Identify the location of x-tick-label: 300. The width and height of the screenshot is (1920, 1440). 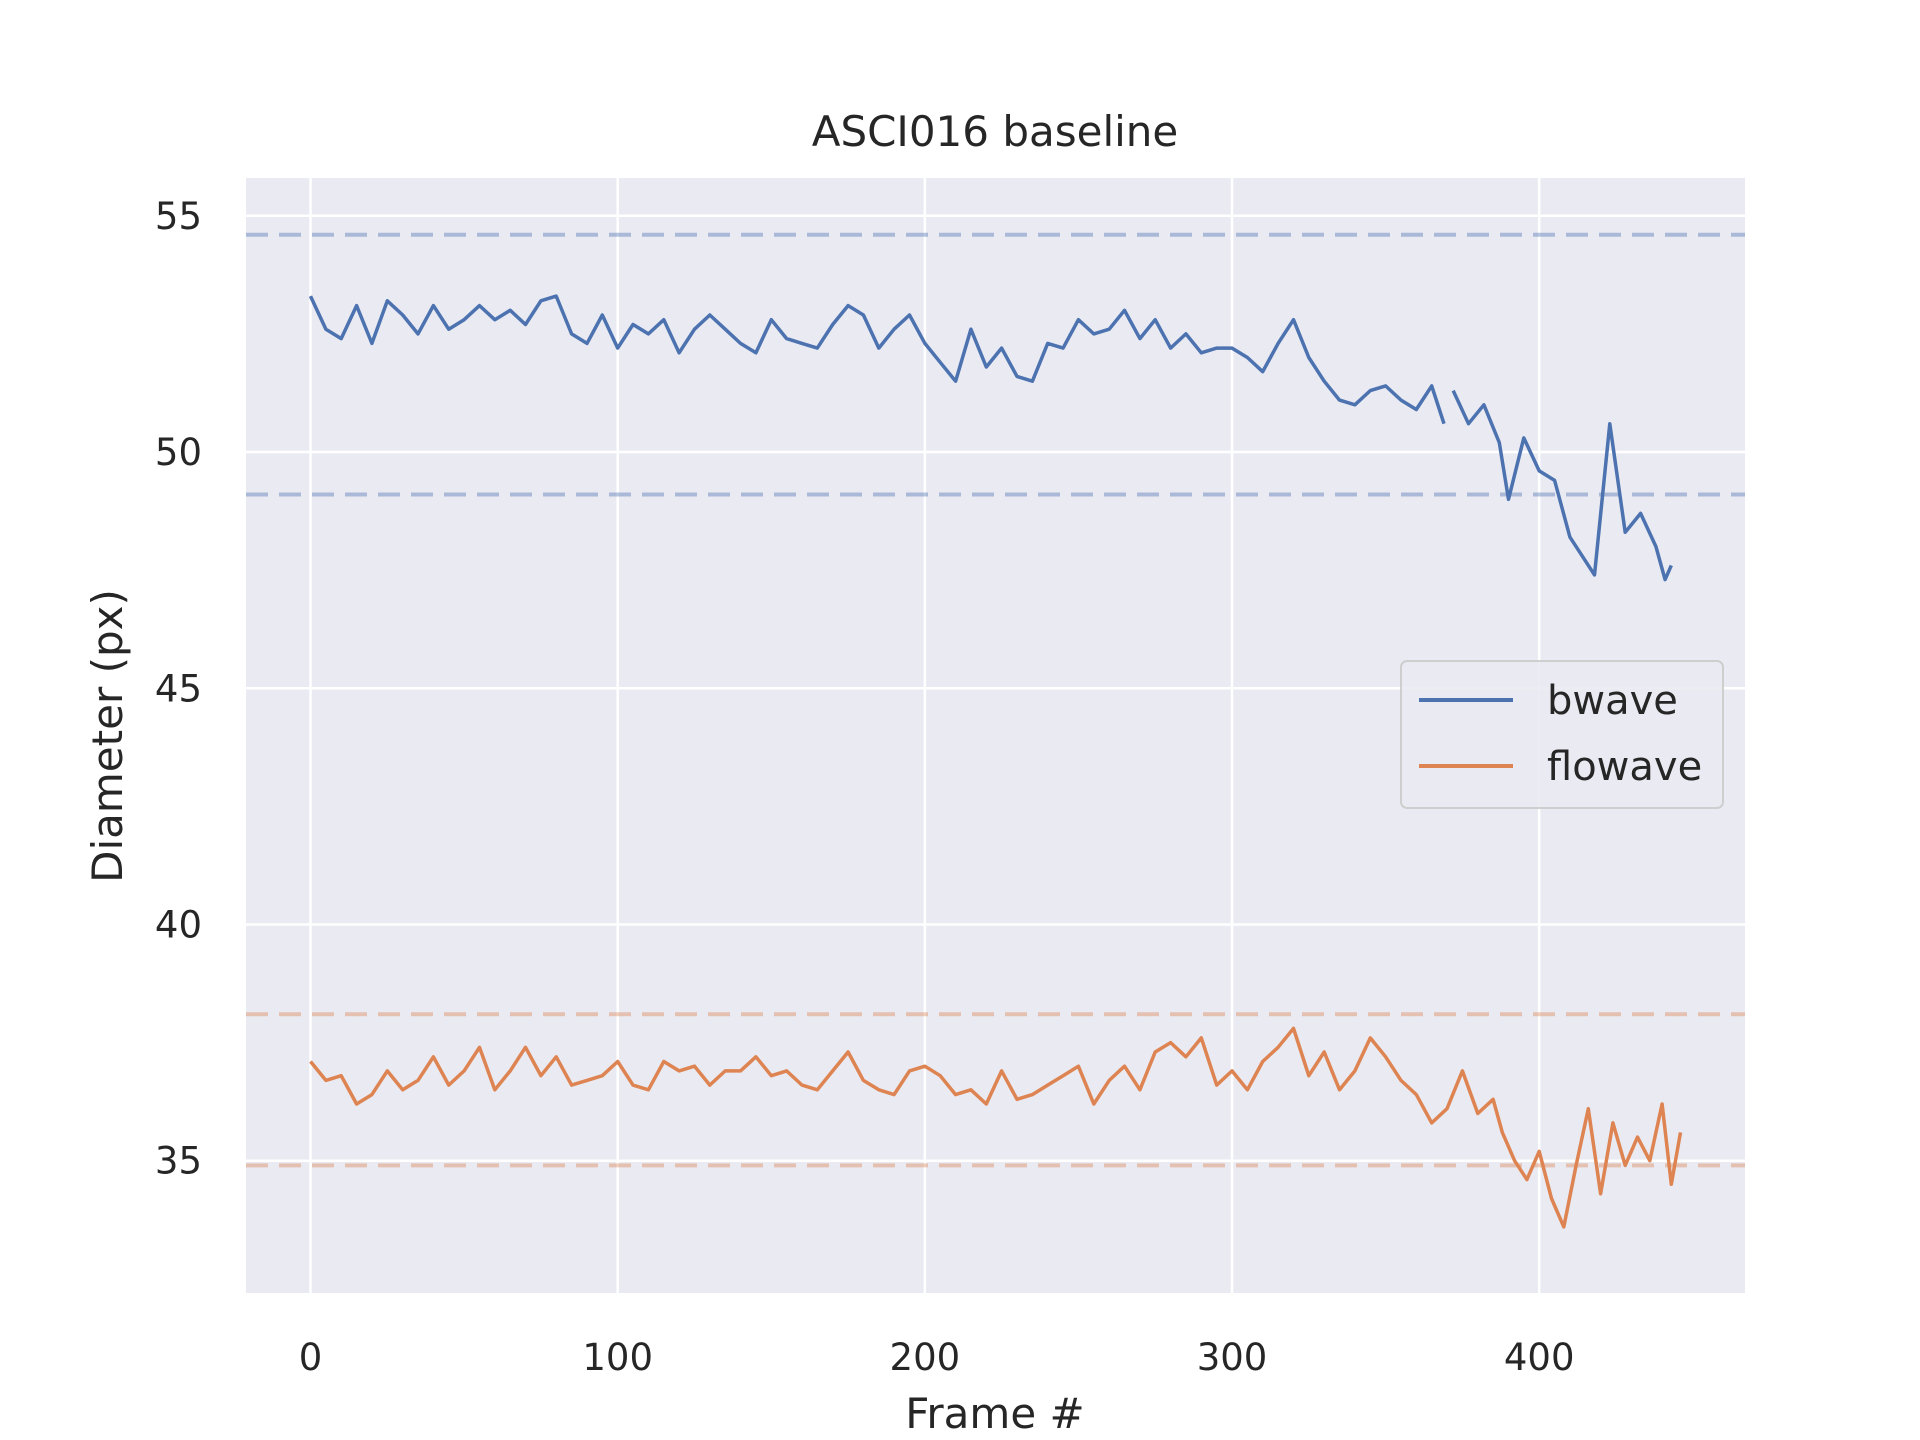
(1232, 1357).